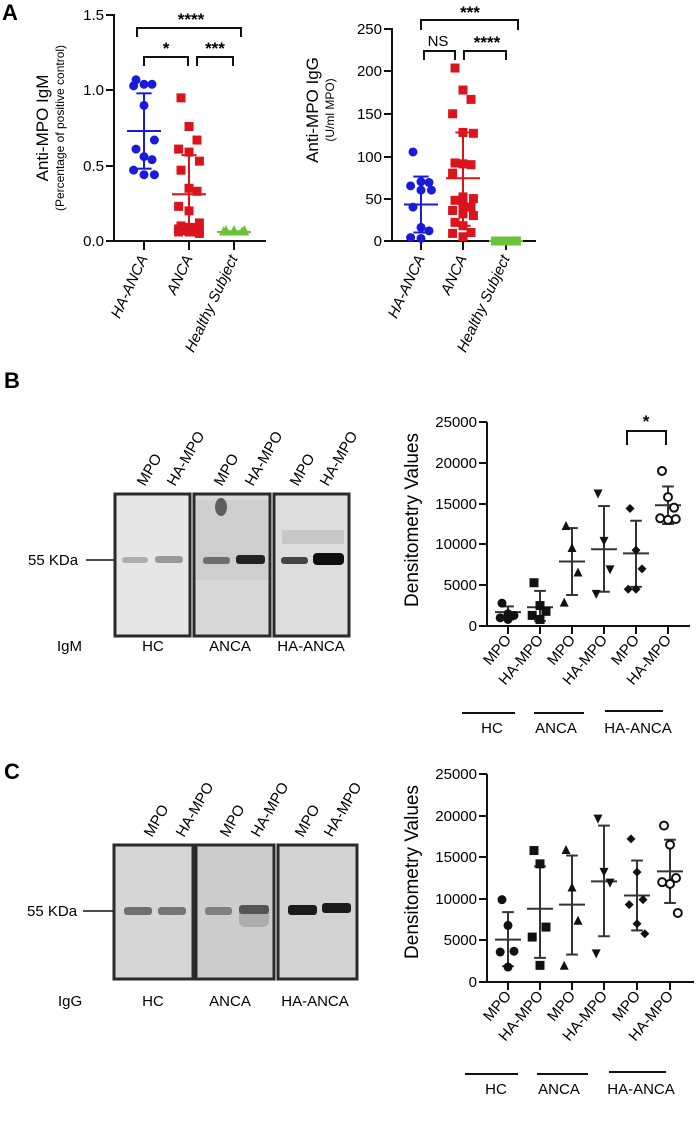  I want to click on y-tick: 25000, so click(456, 774).